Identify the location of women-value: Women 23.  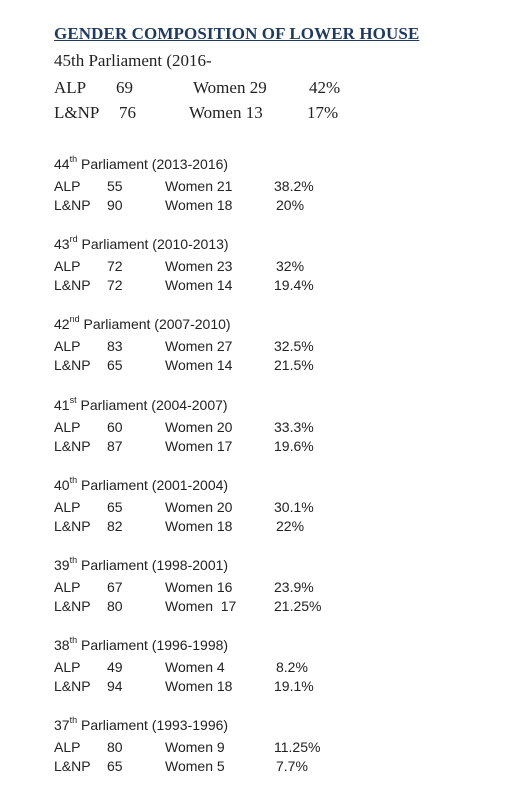
(199, 266).